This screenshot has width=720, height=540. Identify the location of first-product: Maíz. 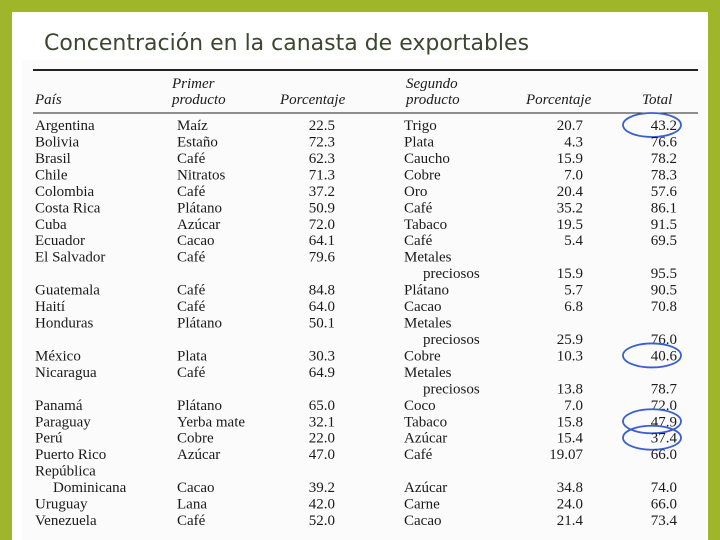
(192, 126).